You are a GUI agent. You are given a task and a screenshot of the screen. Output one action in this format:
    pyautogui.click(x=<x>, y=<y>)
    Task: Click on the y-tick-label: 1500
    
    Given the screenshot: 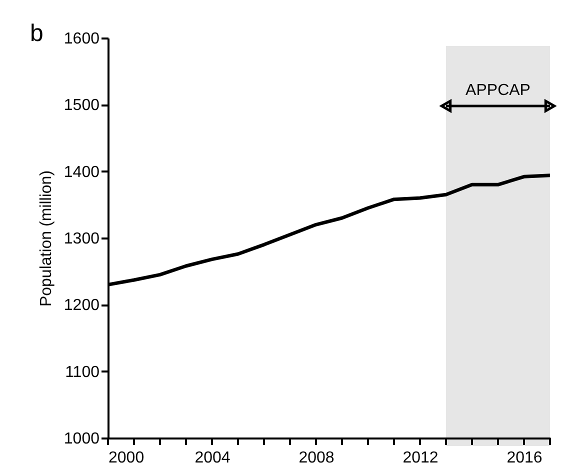 What is the action you would take?
    pyautogui.click(x=82, y=105)
    